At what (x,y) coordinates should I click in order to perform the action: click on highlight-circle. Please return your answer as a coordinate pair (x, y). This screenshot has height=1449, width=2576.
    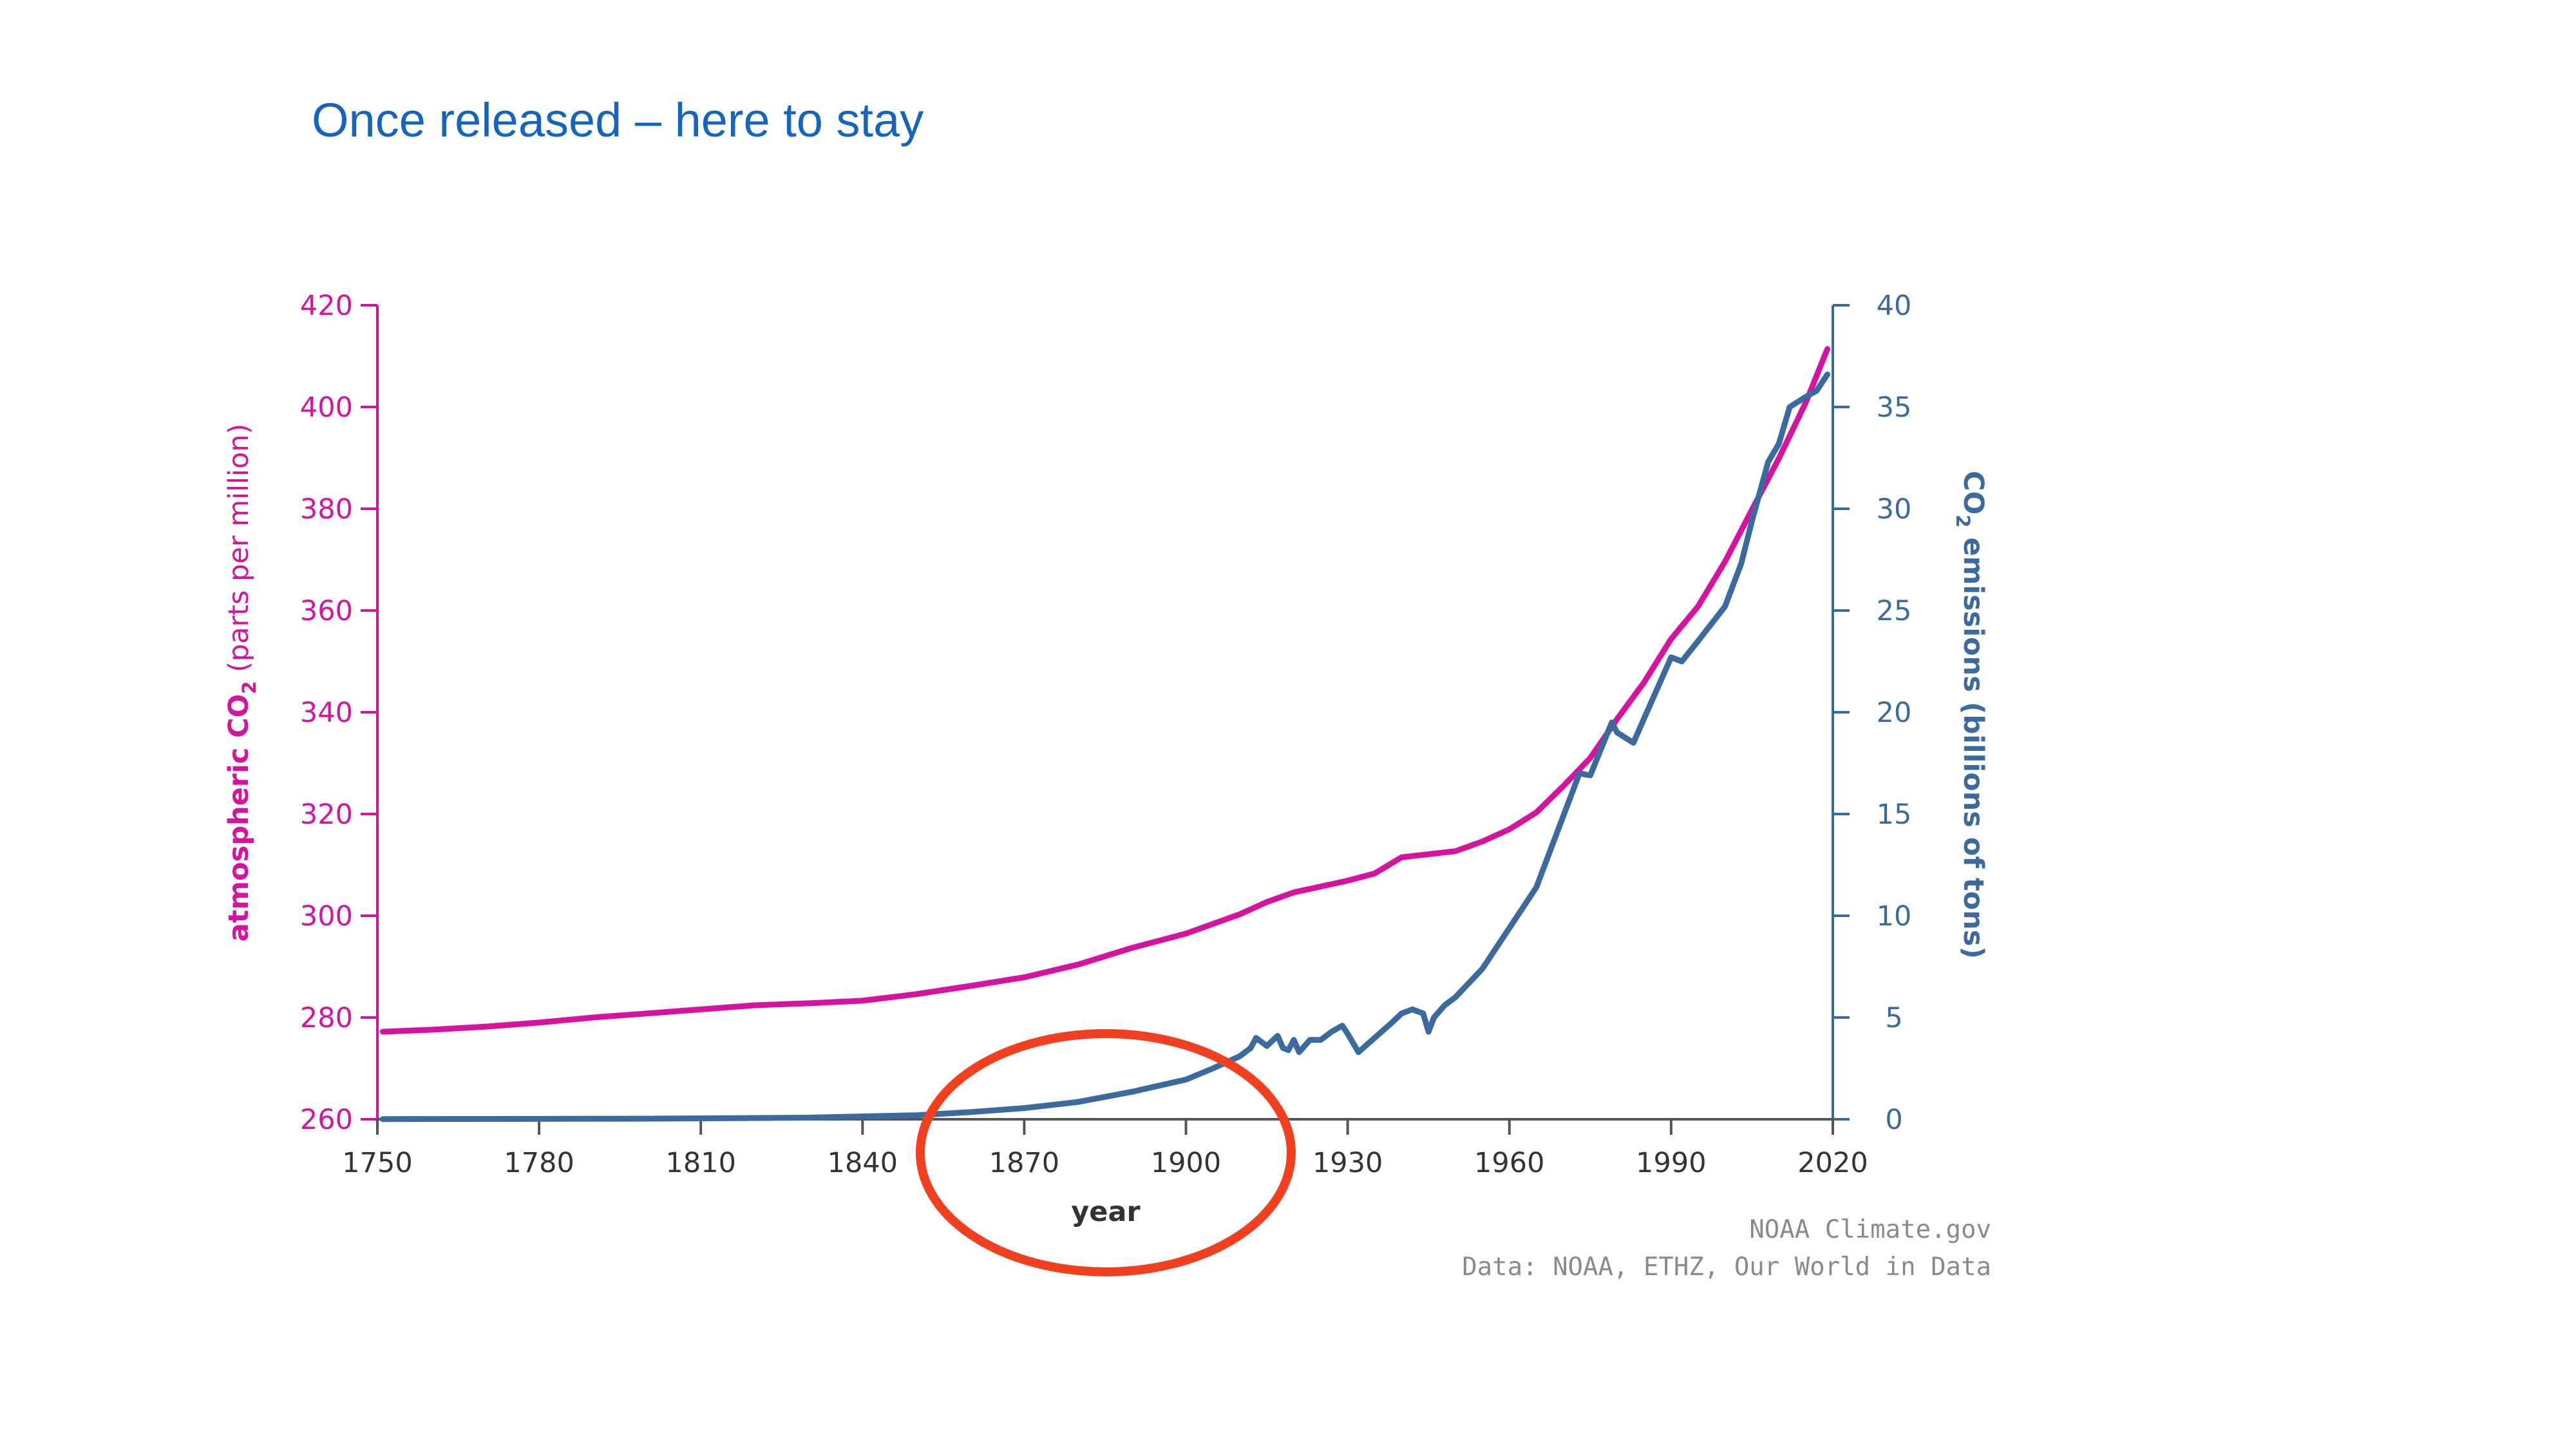
    Looking at the image, I should click on (1106, 1153).